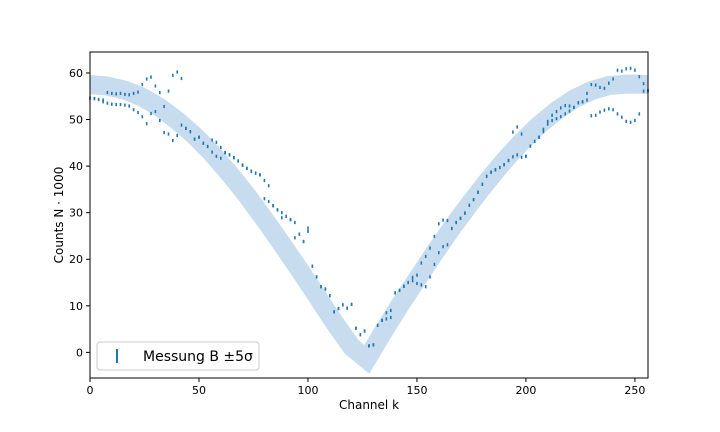 Image resolution: width=720 pixels, height=432 pixels. Describe the element at coordinates (76, 120) in the screenshot. I see `y-tick-label: 50` at that location.